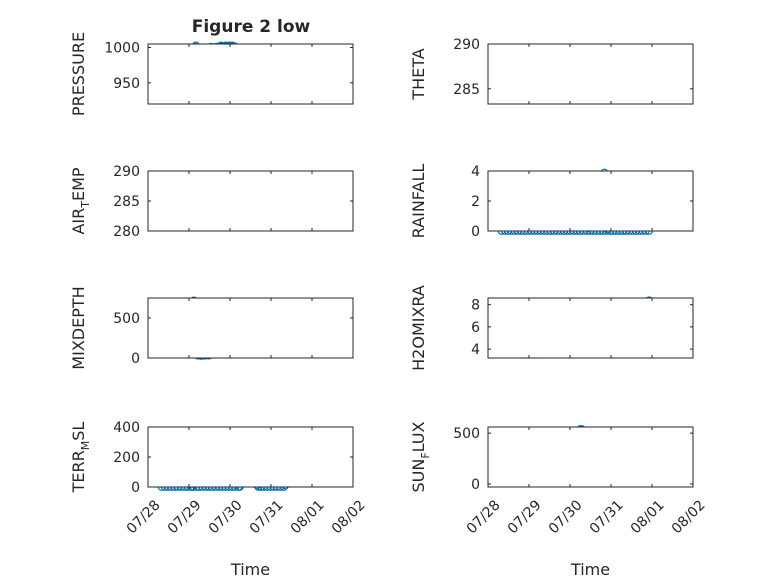 The height and width of the screenshot is (583, 778). What do you see at coordinates (420, 456) in the screenshot?
I see `ylabel: SUNFLUX` at bounding box center [420, 456].